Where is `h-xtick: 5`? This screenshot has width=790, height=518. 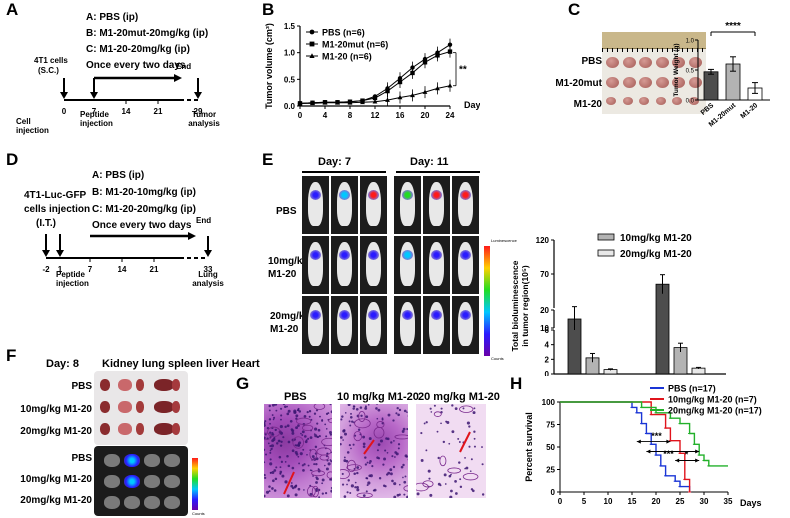
h-xtick: 5 is located at coordinates (584, 501).